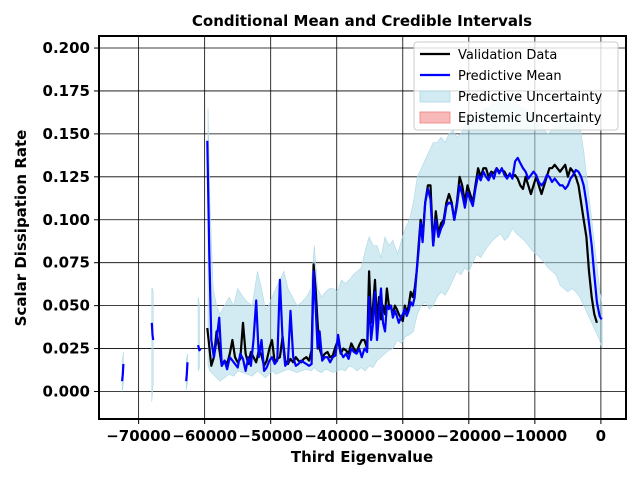 The width and height of the screenshot is (640, 480). I want to click on x-tick-label: −20000, so click(468, 436).